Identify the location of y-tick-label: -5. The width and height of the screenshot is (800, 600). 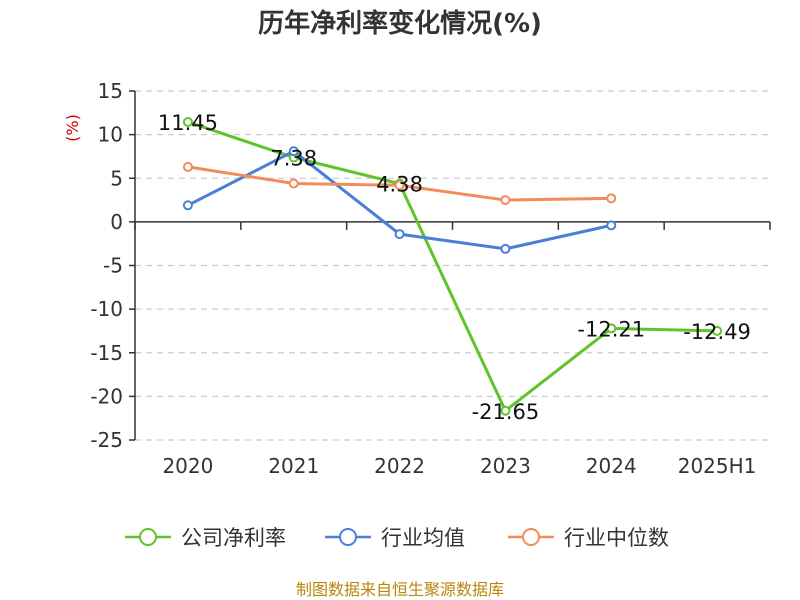
(113, 266).